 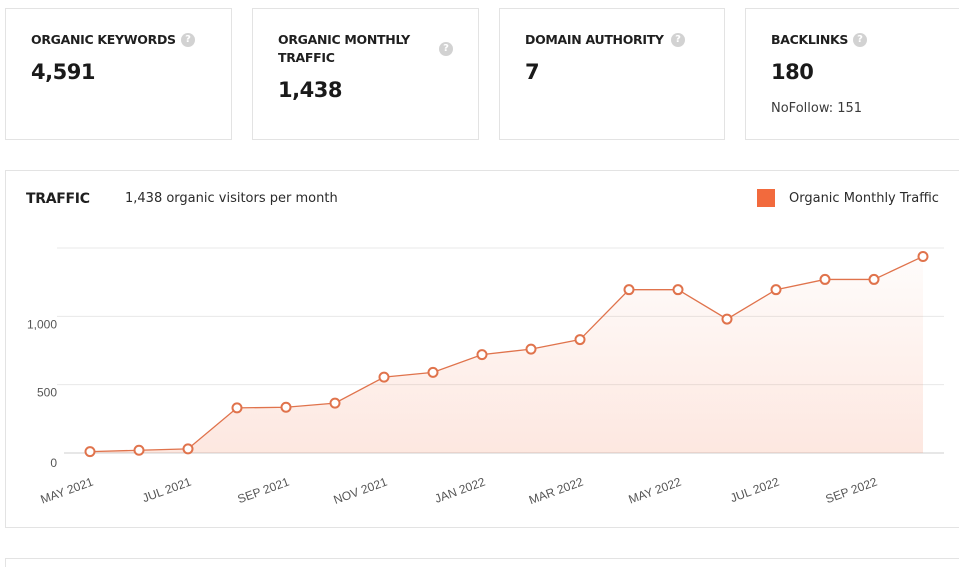 I want to click on metric-title-line: TRAFFIC, so click(x=306, y=57).